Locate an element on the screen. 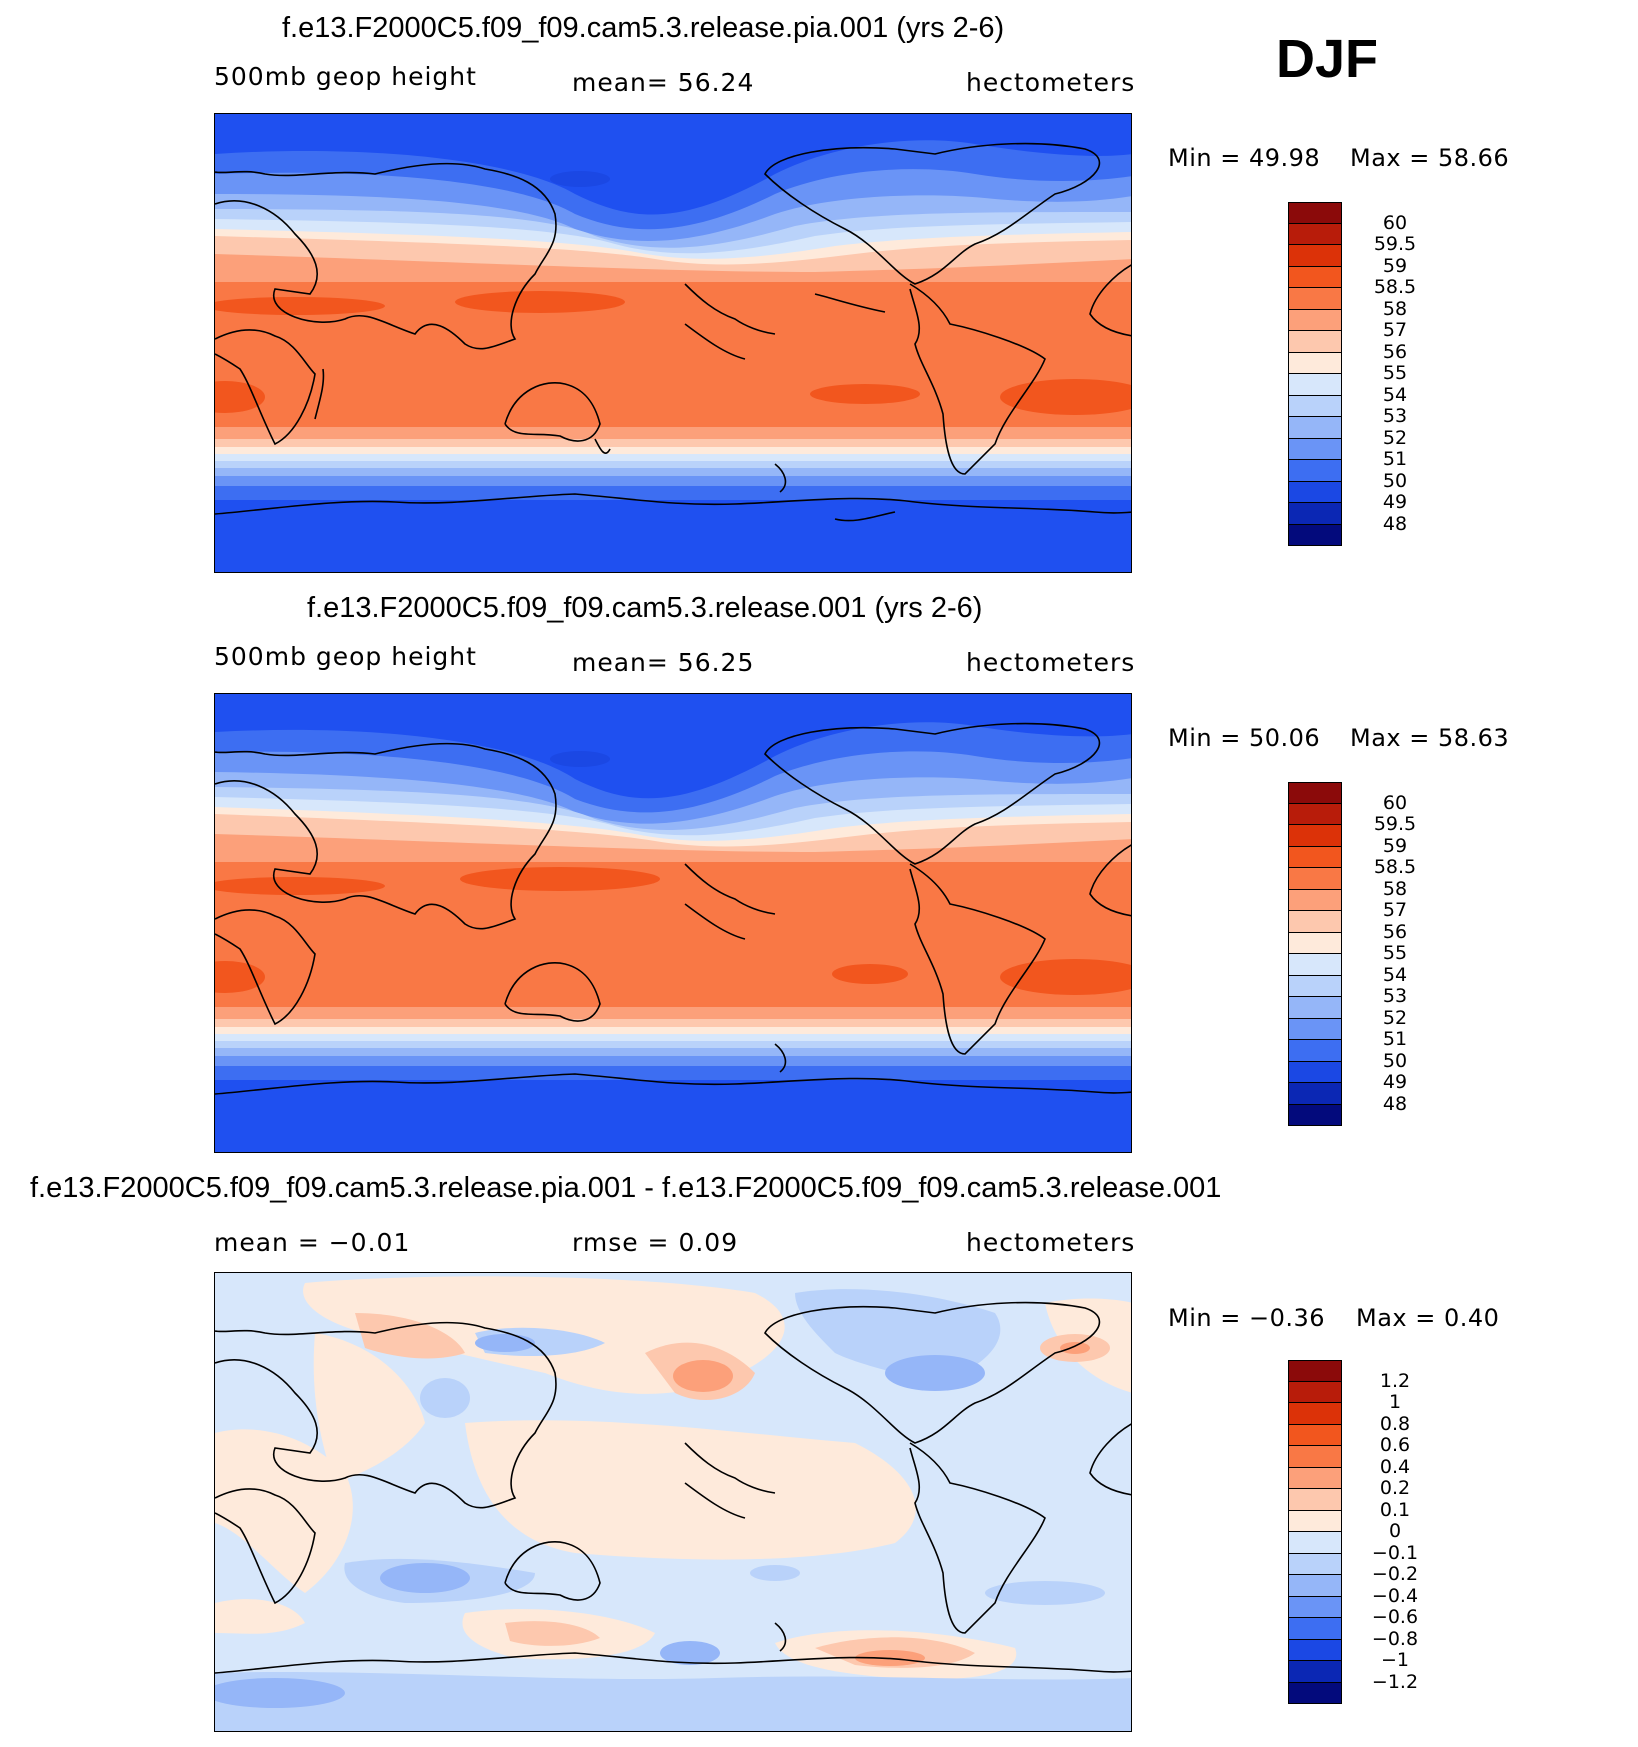  colorbar-tick-label: 48 is located at coordinates (1395, 523).